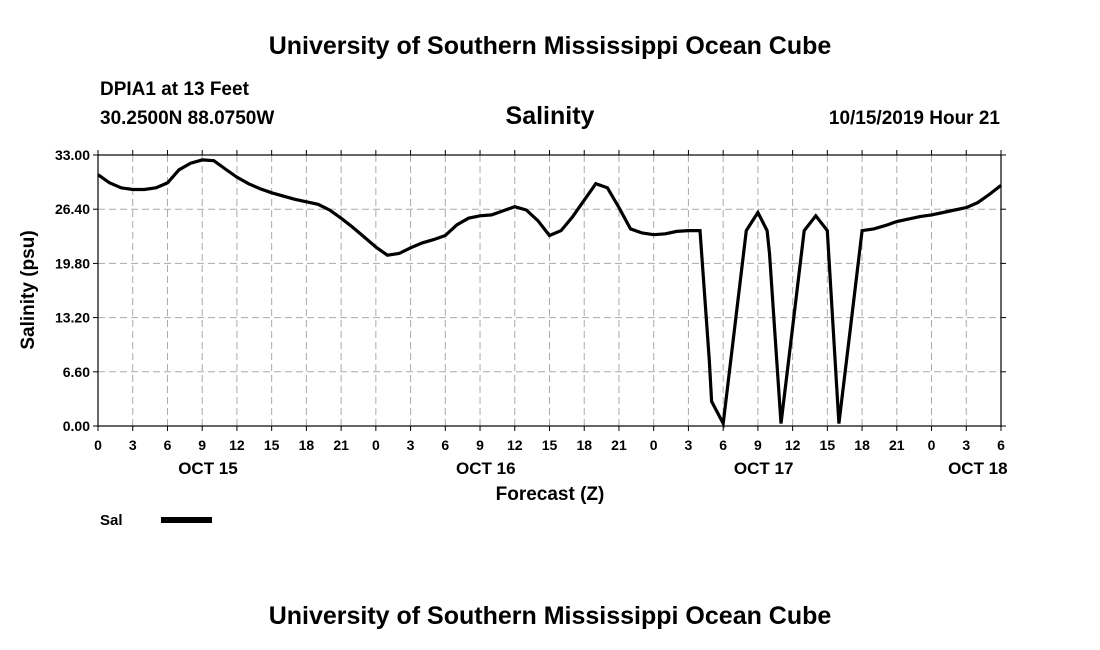  What do you see at coordinates (186, 520) in the screenshot?
I see `legend-swatch-sal` at bounding box center [186, 520].